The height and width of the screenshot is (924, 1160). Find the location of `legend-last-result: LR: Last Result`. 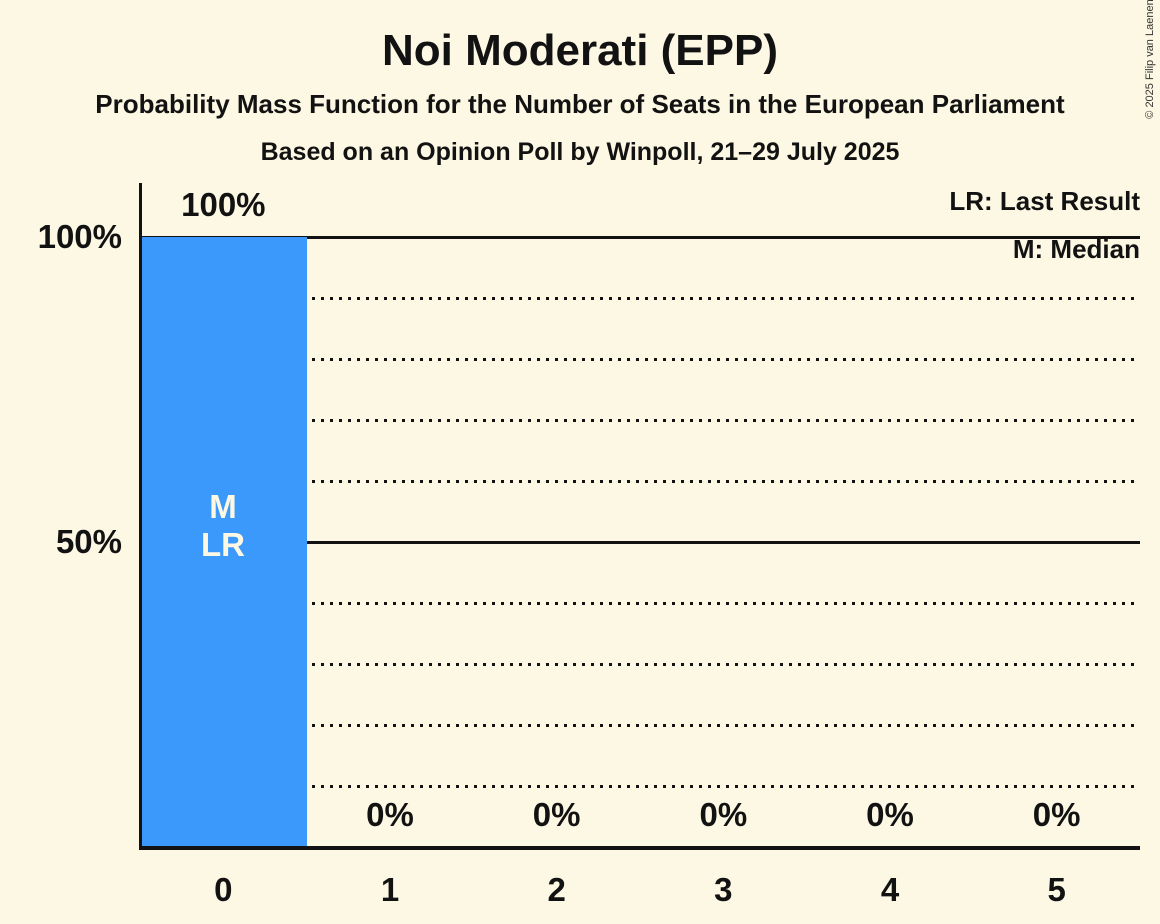

legend-last-result: LR: Last Result is located at coordinates (1044, 201).